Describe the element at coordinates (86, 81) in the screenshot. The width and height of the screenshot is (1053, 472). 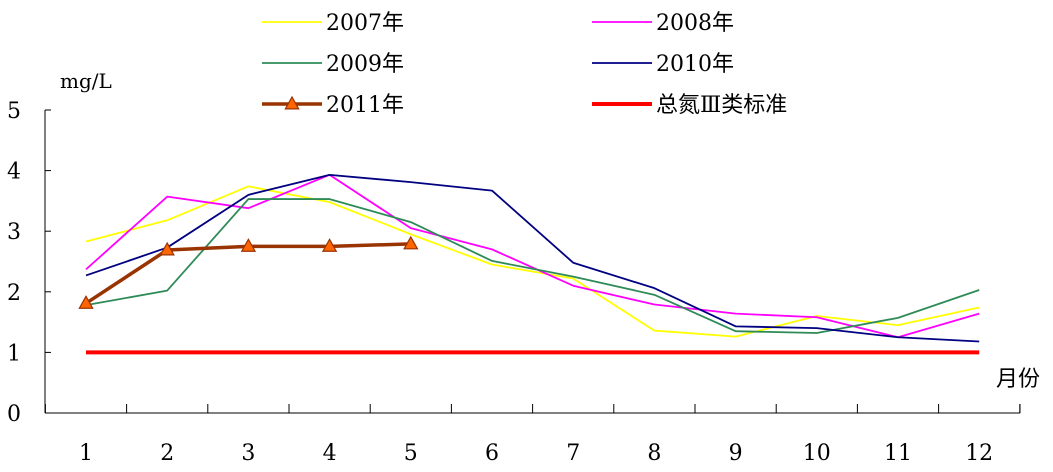
I see `y-axis-label: mg/L` at that location.